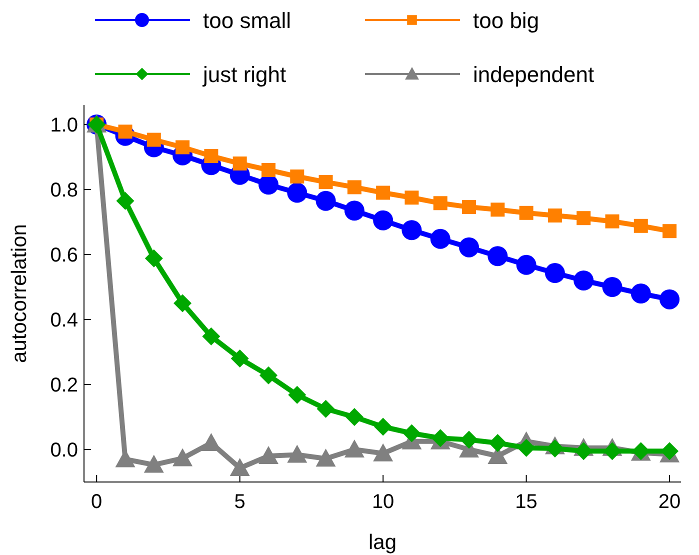 This screenshot has height=555, width=699. I want to click on legend-label: too big, so click(506, 20).